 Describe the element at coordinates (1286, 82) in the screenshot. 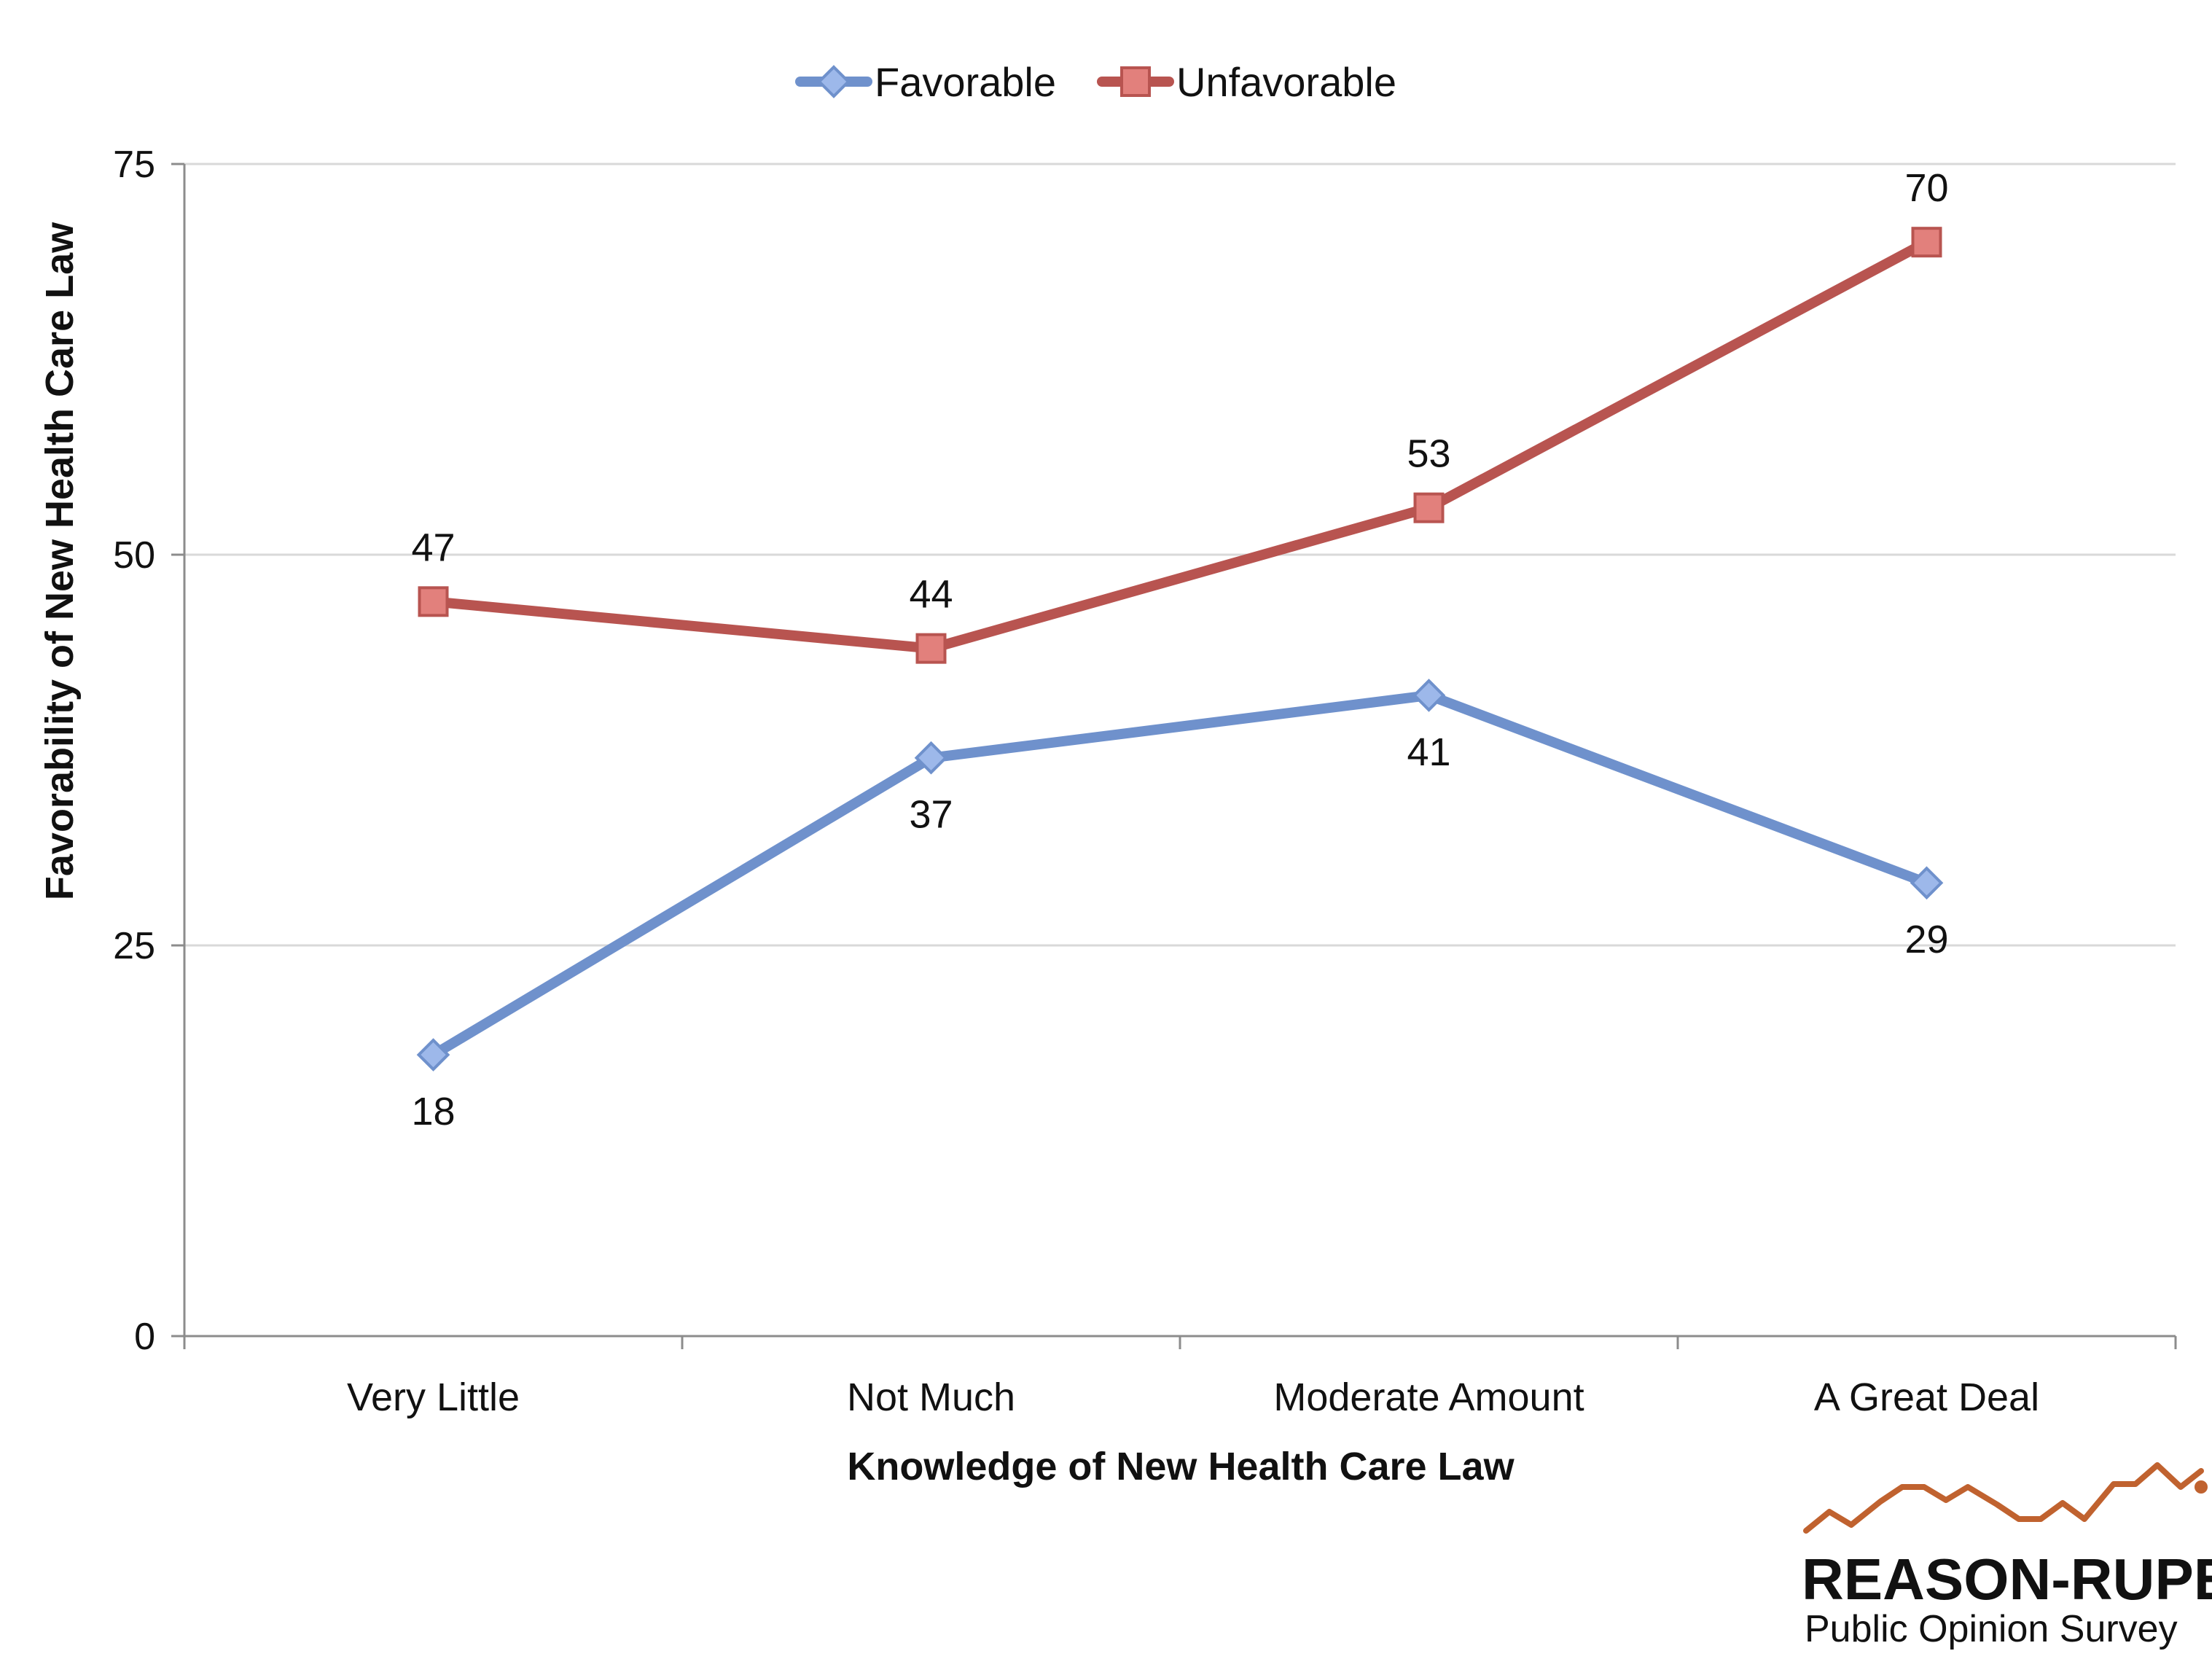

I see `legend-label-unfavorable: Unfavorable` at that location.